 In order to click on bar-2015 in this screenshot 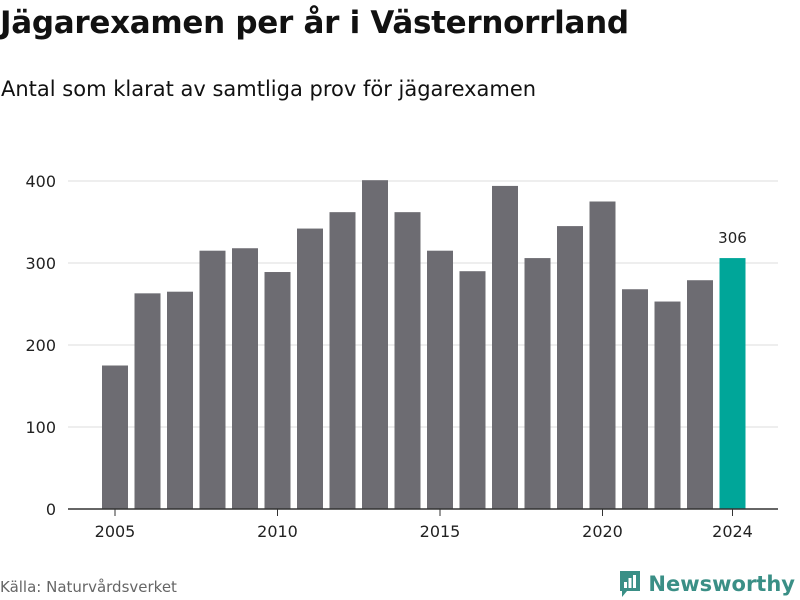, I will do `click(440, 379)`.